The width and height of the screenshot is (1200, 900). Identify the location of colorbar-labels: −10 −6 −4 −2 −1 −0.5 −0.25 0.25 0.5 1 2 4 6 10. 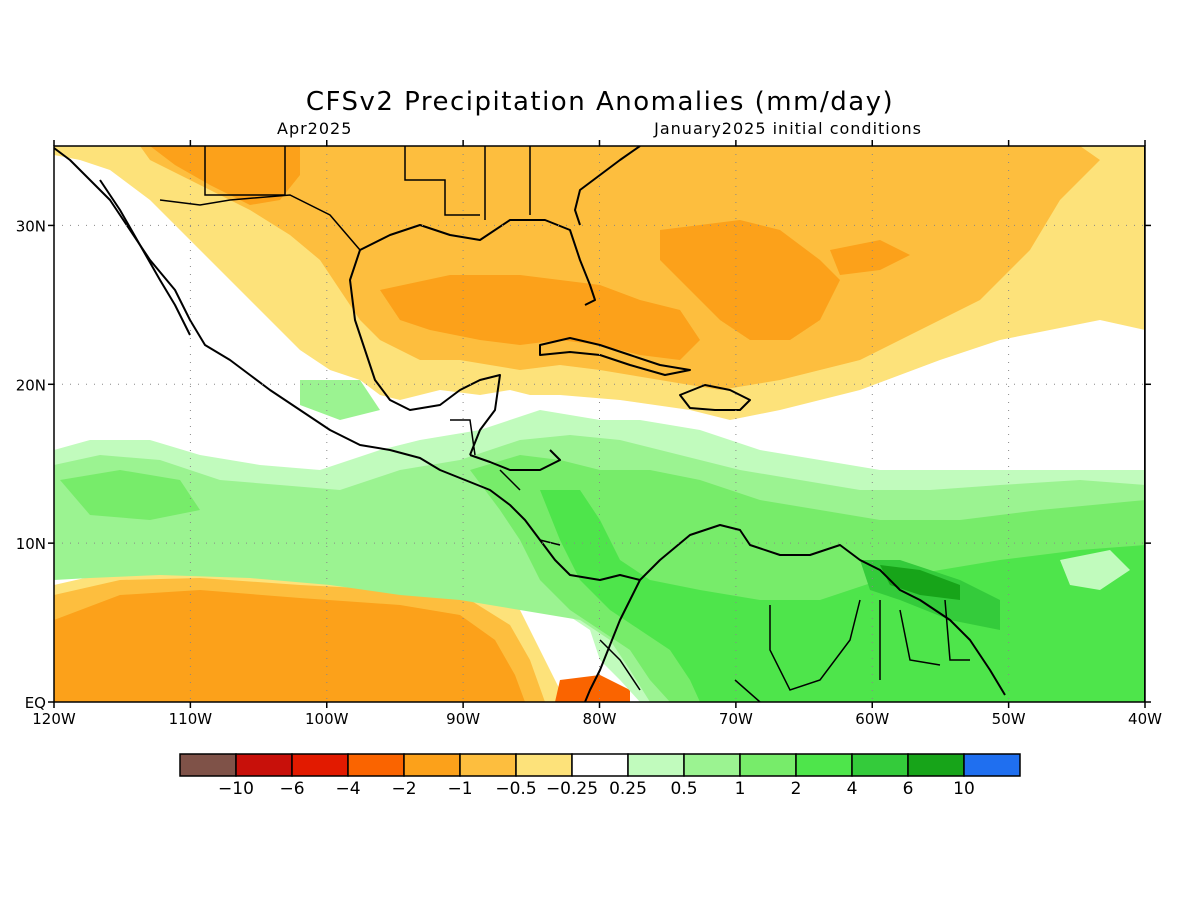
(596, 789).